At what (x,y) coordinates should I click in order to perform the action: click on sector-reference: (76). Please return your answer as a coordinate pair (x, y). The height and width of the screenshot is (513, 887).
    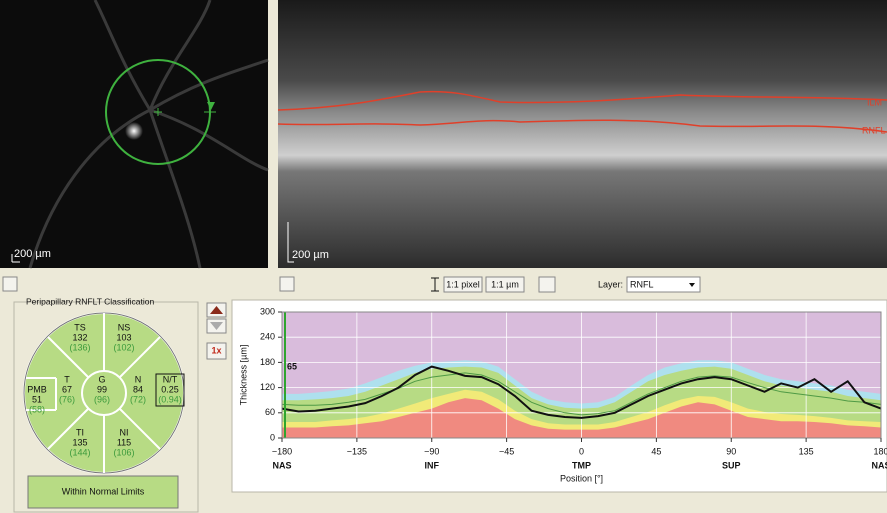
    Looking at the image, I should click on (67, 399).